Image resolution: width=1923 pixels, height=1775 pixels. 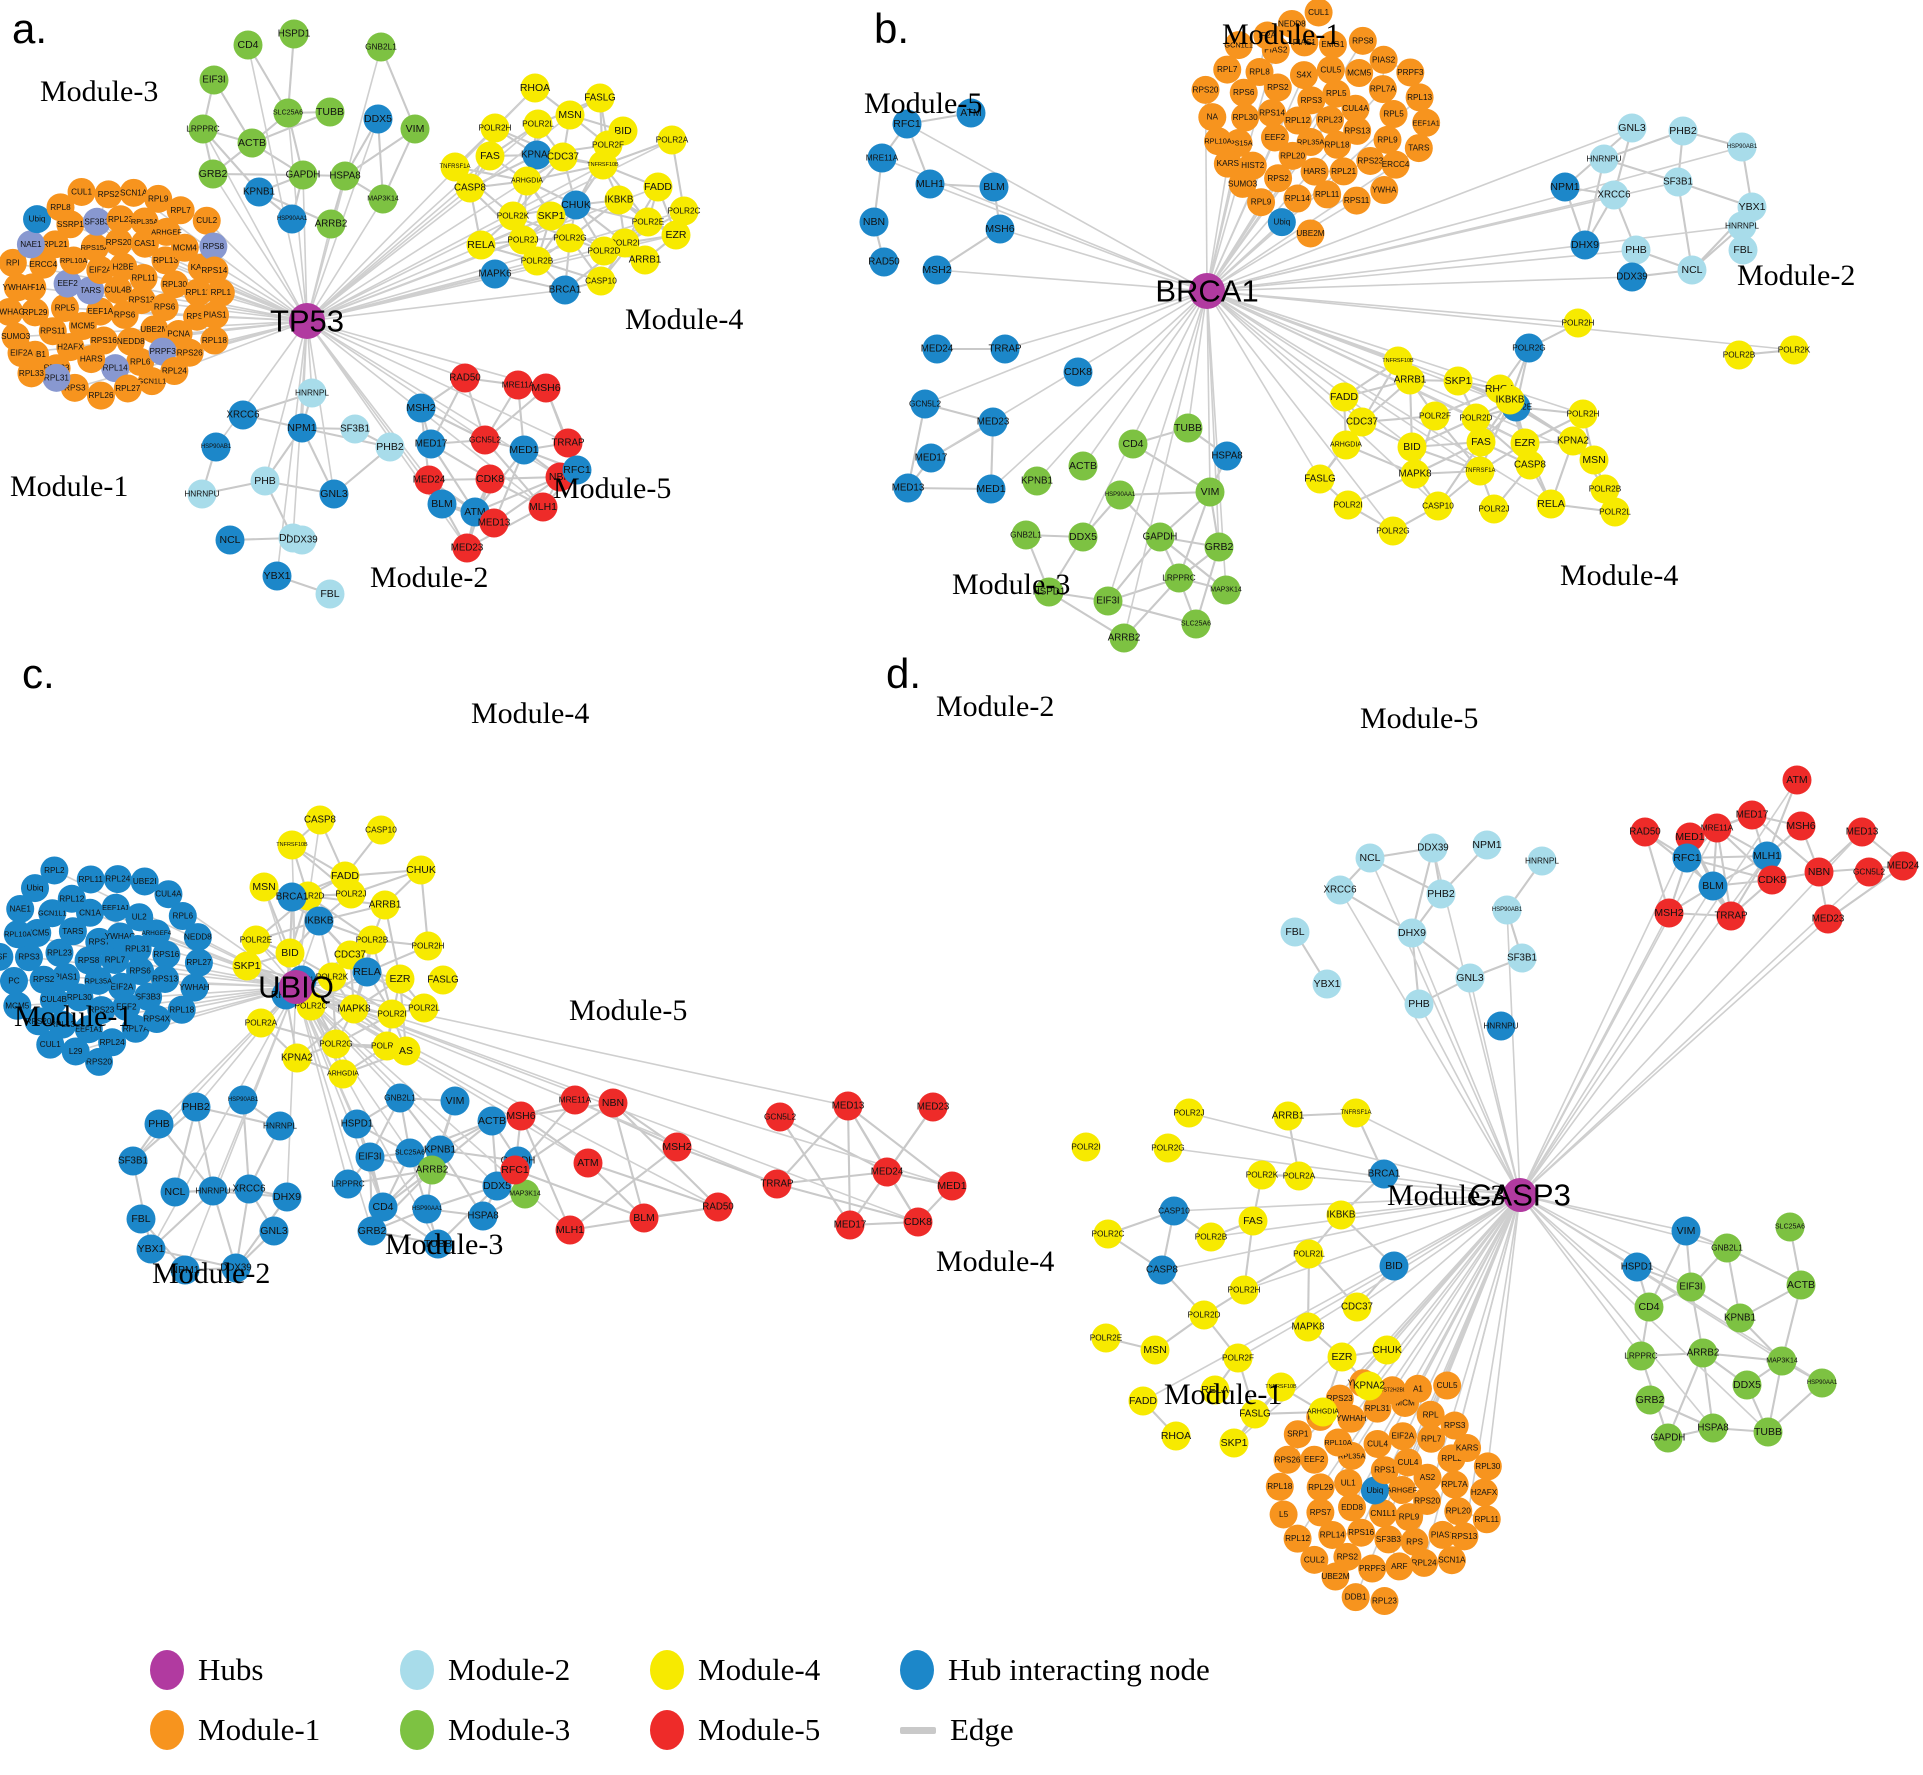 What do you see at coordinates (1372, 1568) in the screenshot?
I see `module1-node: PRPF3` at bounding box center [1372, 1568].